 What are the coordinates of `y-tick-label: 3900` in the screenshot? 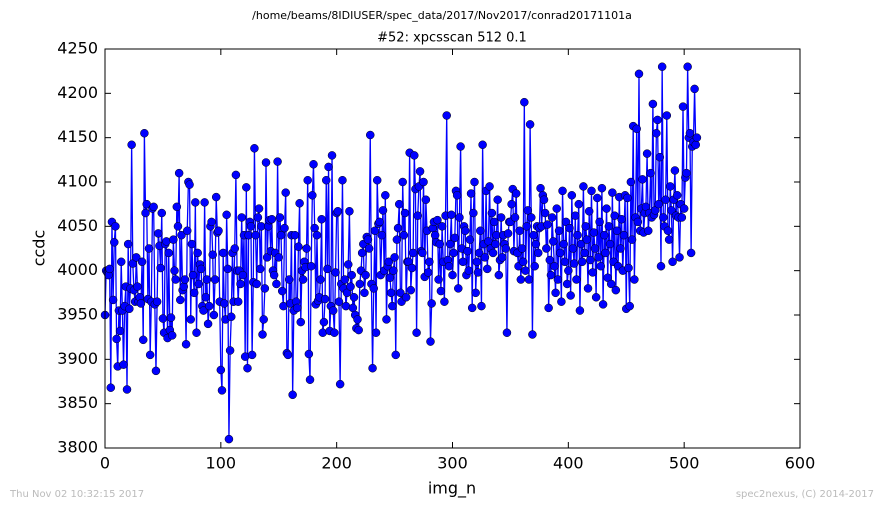 It's located at (77, 358).